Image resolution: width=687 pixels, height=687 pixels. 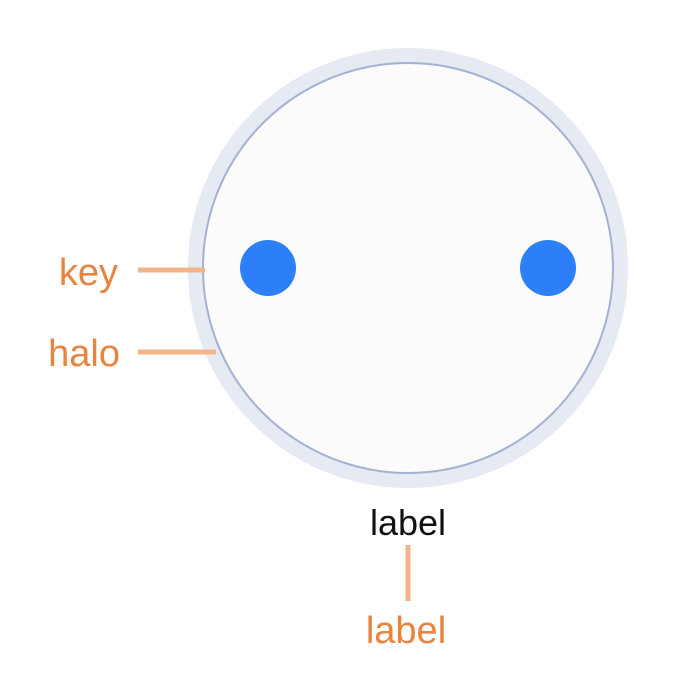 I want to click on node-label: label, so click(x=408, y=522).